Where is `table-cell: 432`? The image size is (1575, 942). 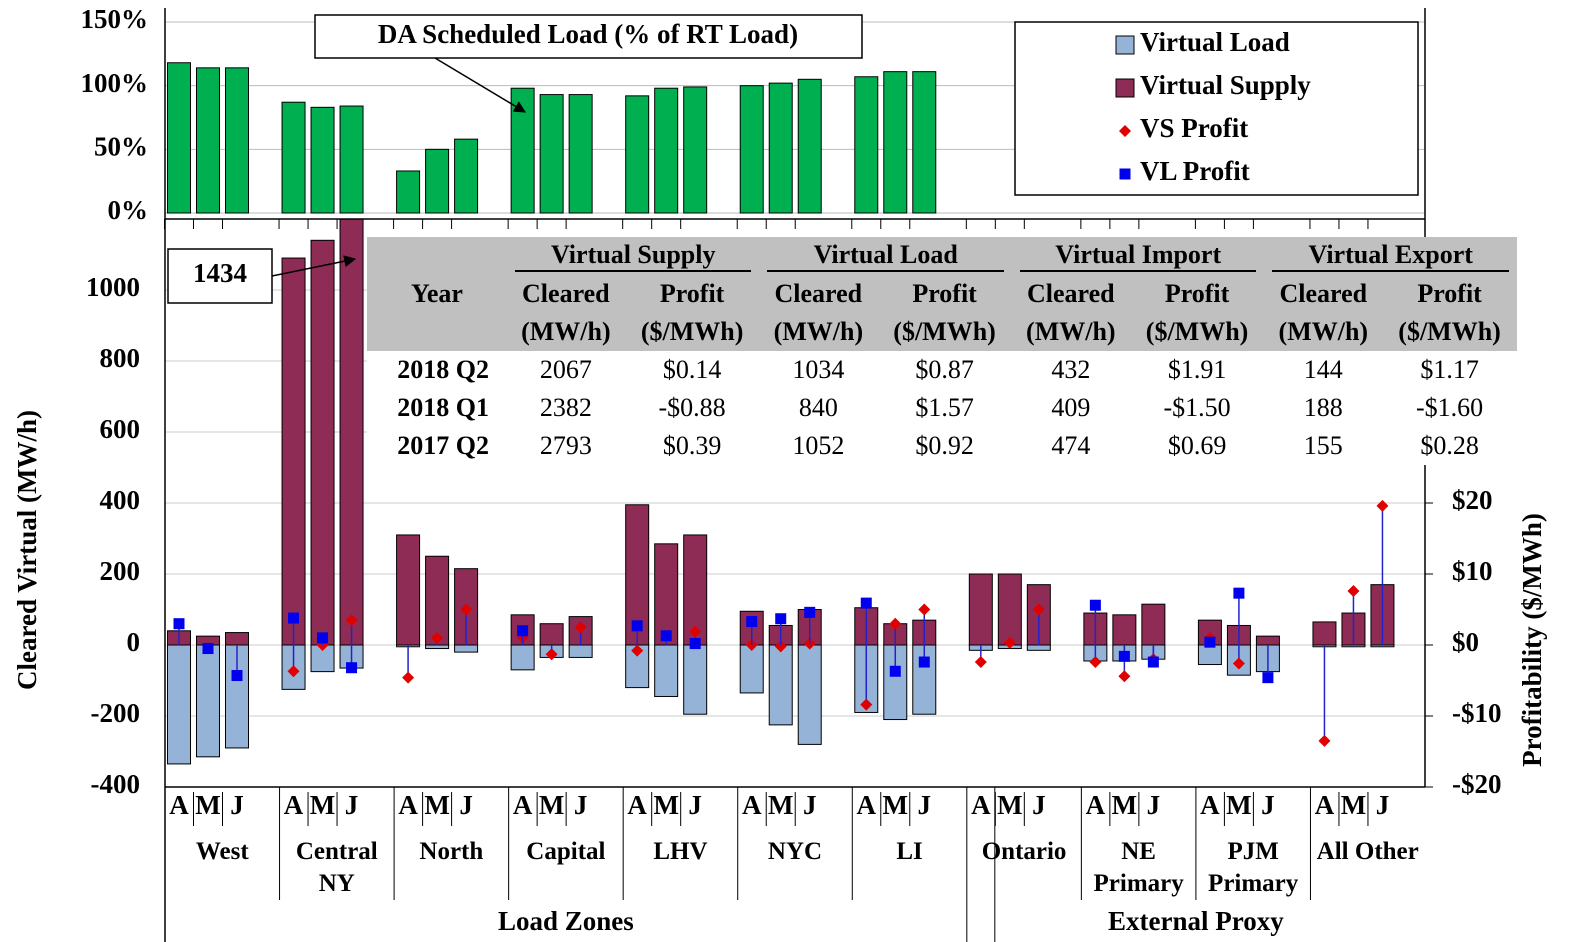
table-cell: 432 is located at coordinates (1071, 369).